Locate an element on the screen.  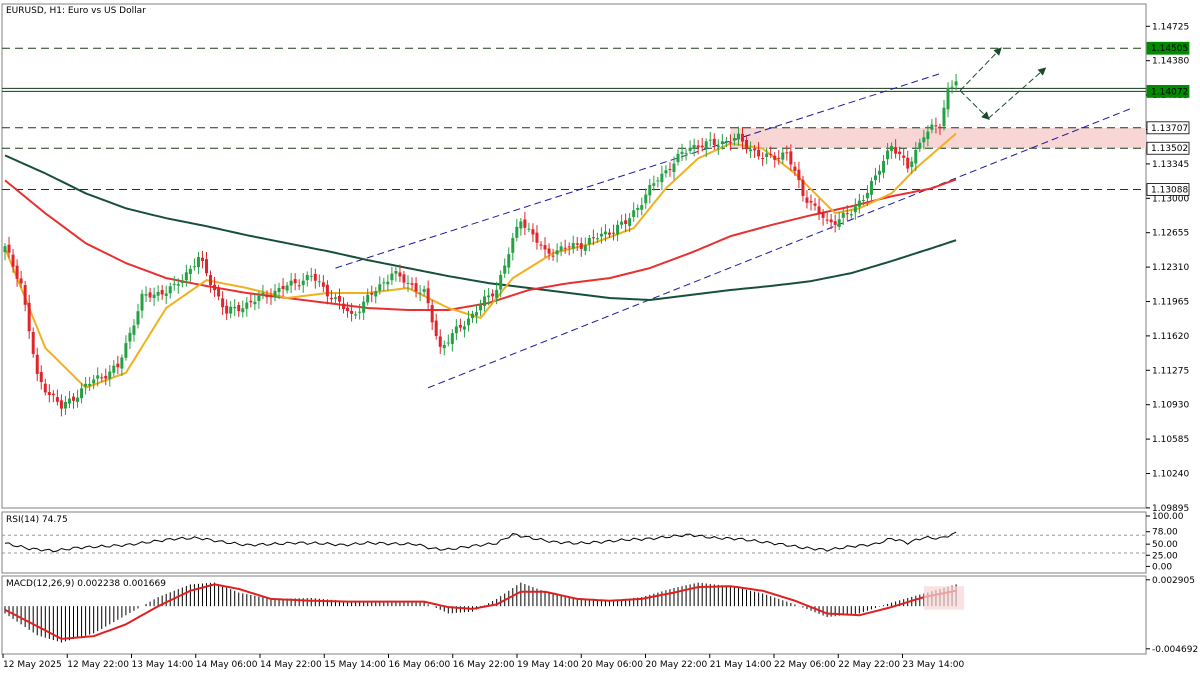
time-tick-label: 20 May 22:00 is located at coordinates (677, 665).